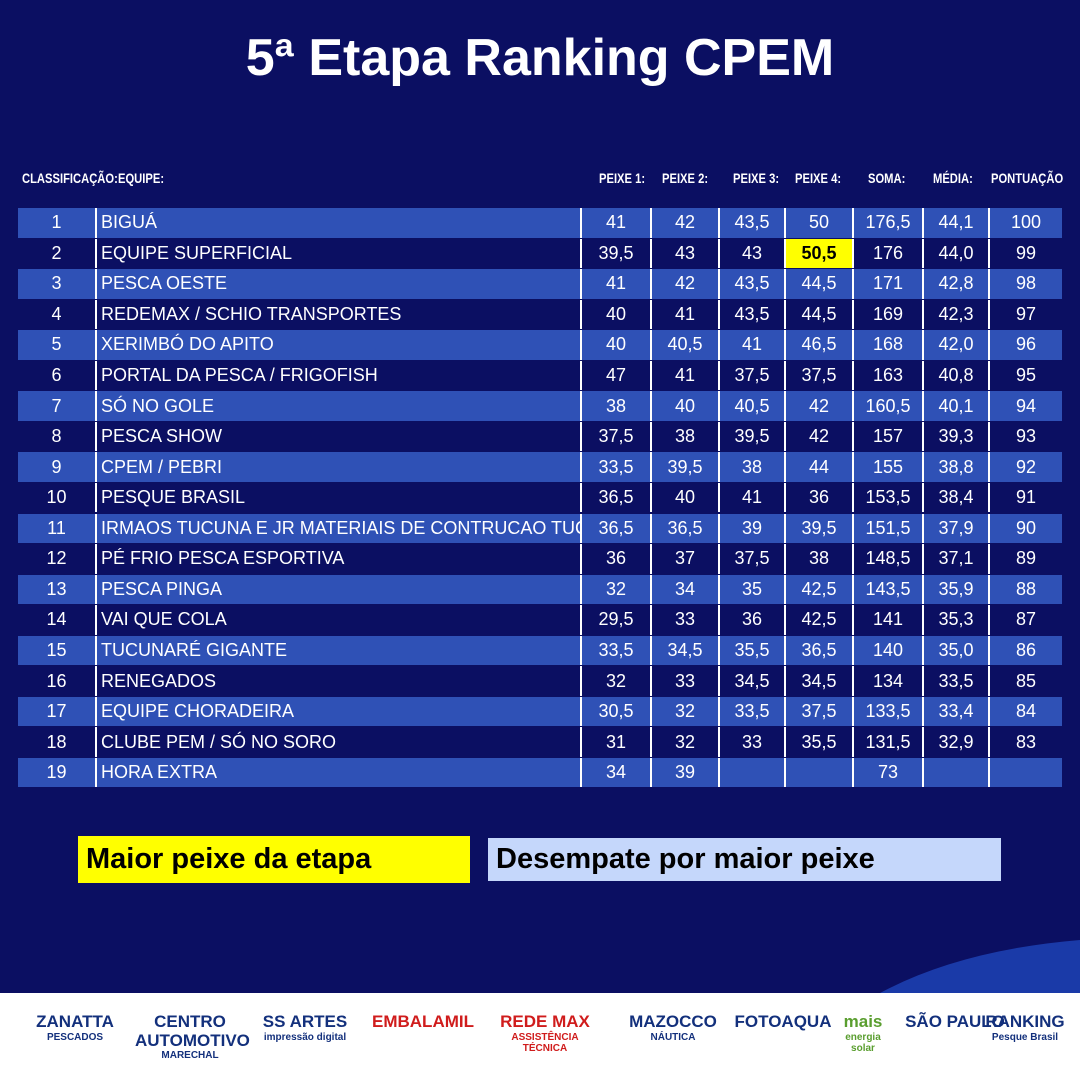 This screenshot has width=1080, height=1083. Describe the element at coordinates (57, 314) in the screenshot. I see `table-cell: 4` at that location.